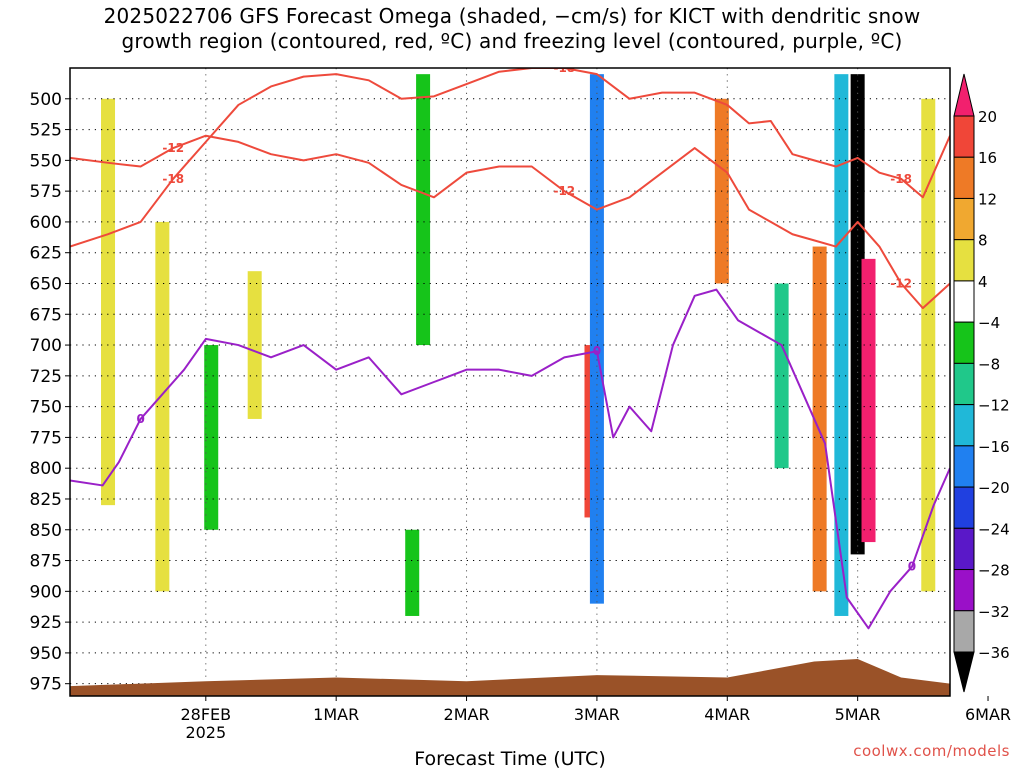  Describe the element at coordinates (46, 408) in the screenshot. I see `y-tick-label-750: 750` at that location.